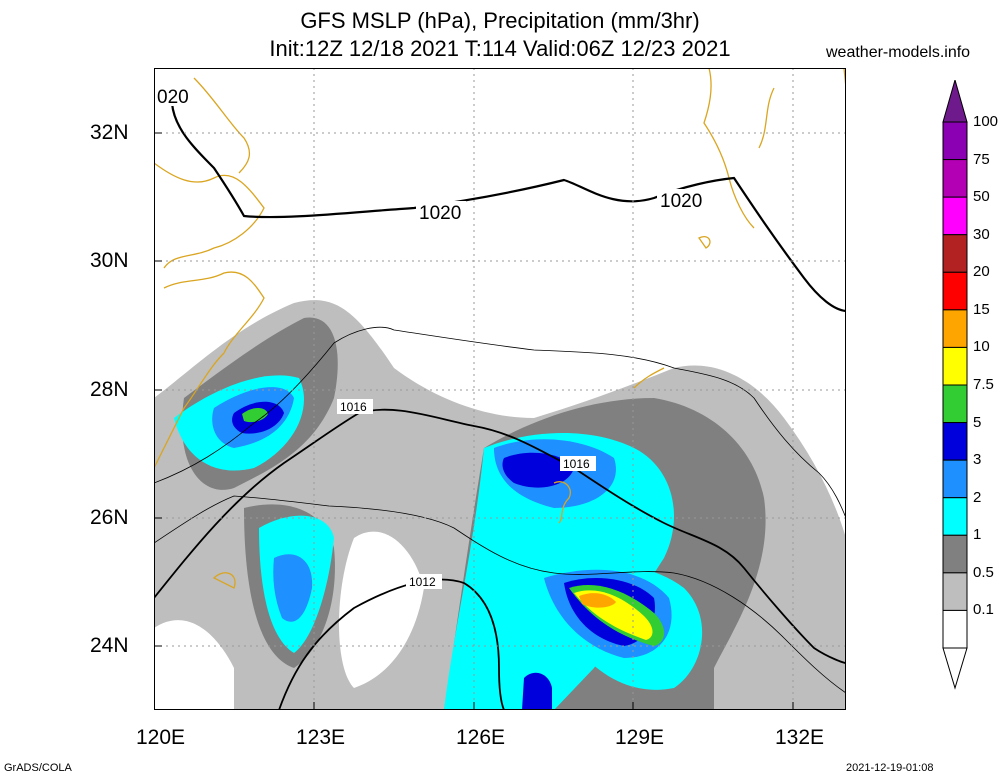  Describe the element at coordinates (321, 737) in the screenshot. I see `lon-label: 123E` at that location.